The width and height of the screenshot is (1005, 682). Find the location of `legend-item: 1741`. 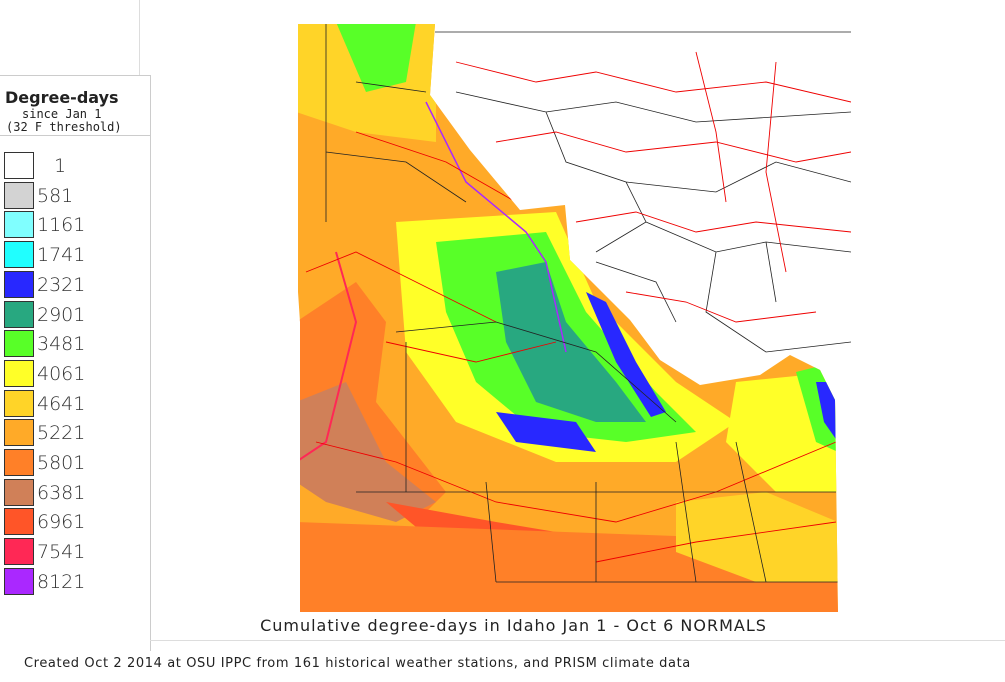

legend-item: 1741 is located at coordinates (74, 256).